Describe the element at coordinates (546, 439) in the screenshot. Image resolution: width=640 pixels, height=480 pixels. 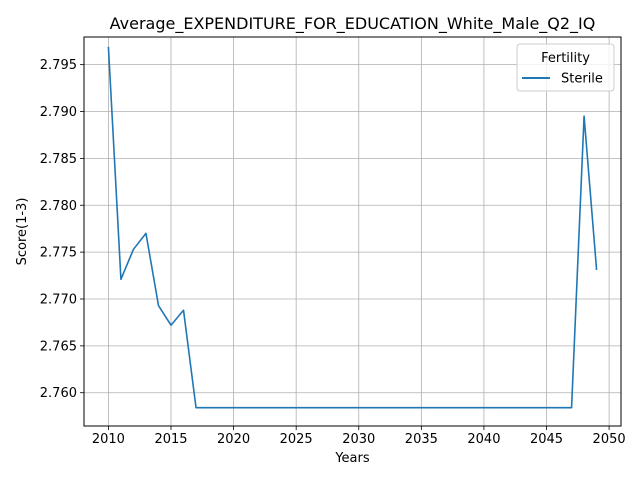
I see `x-tick-label: 2045` at that location.